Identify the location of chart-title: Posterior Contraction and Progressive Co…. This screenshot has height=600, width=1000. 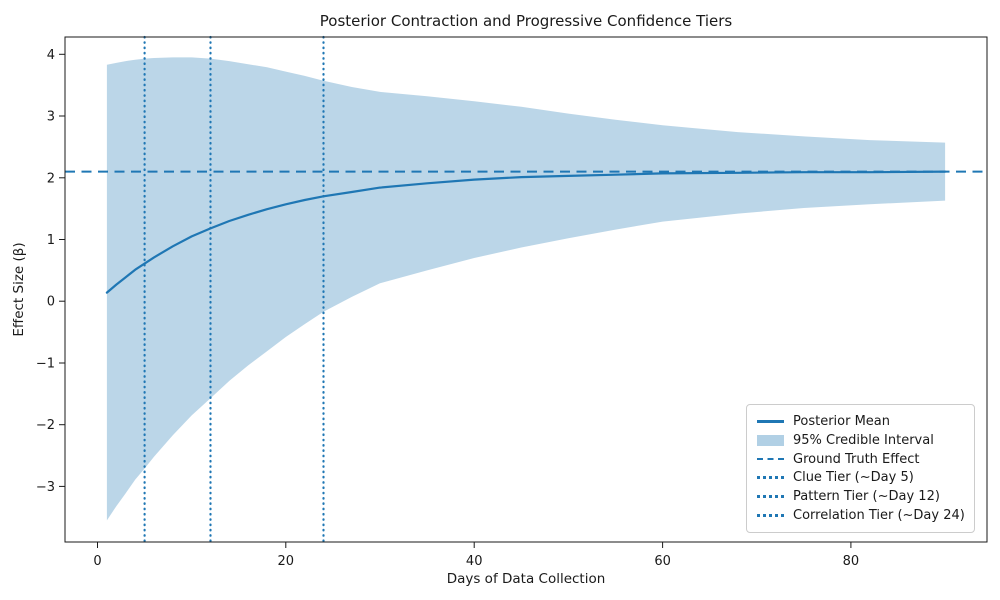
(526, 21).